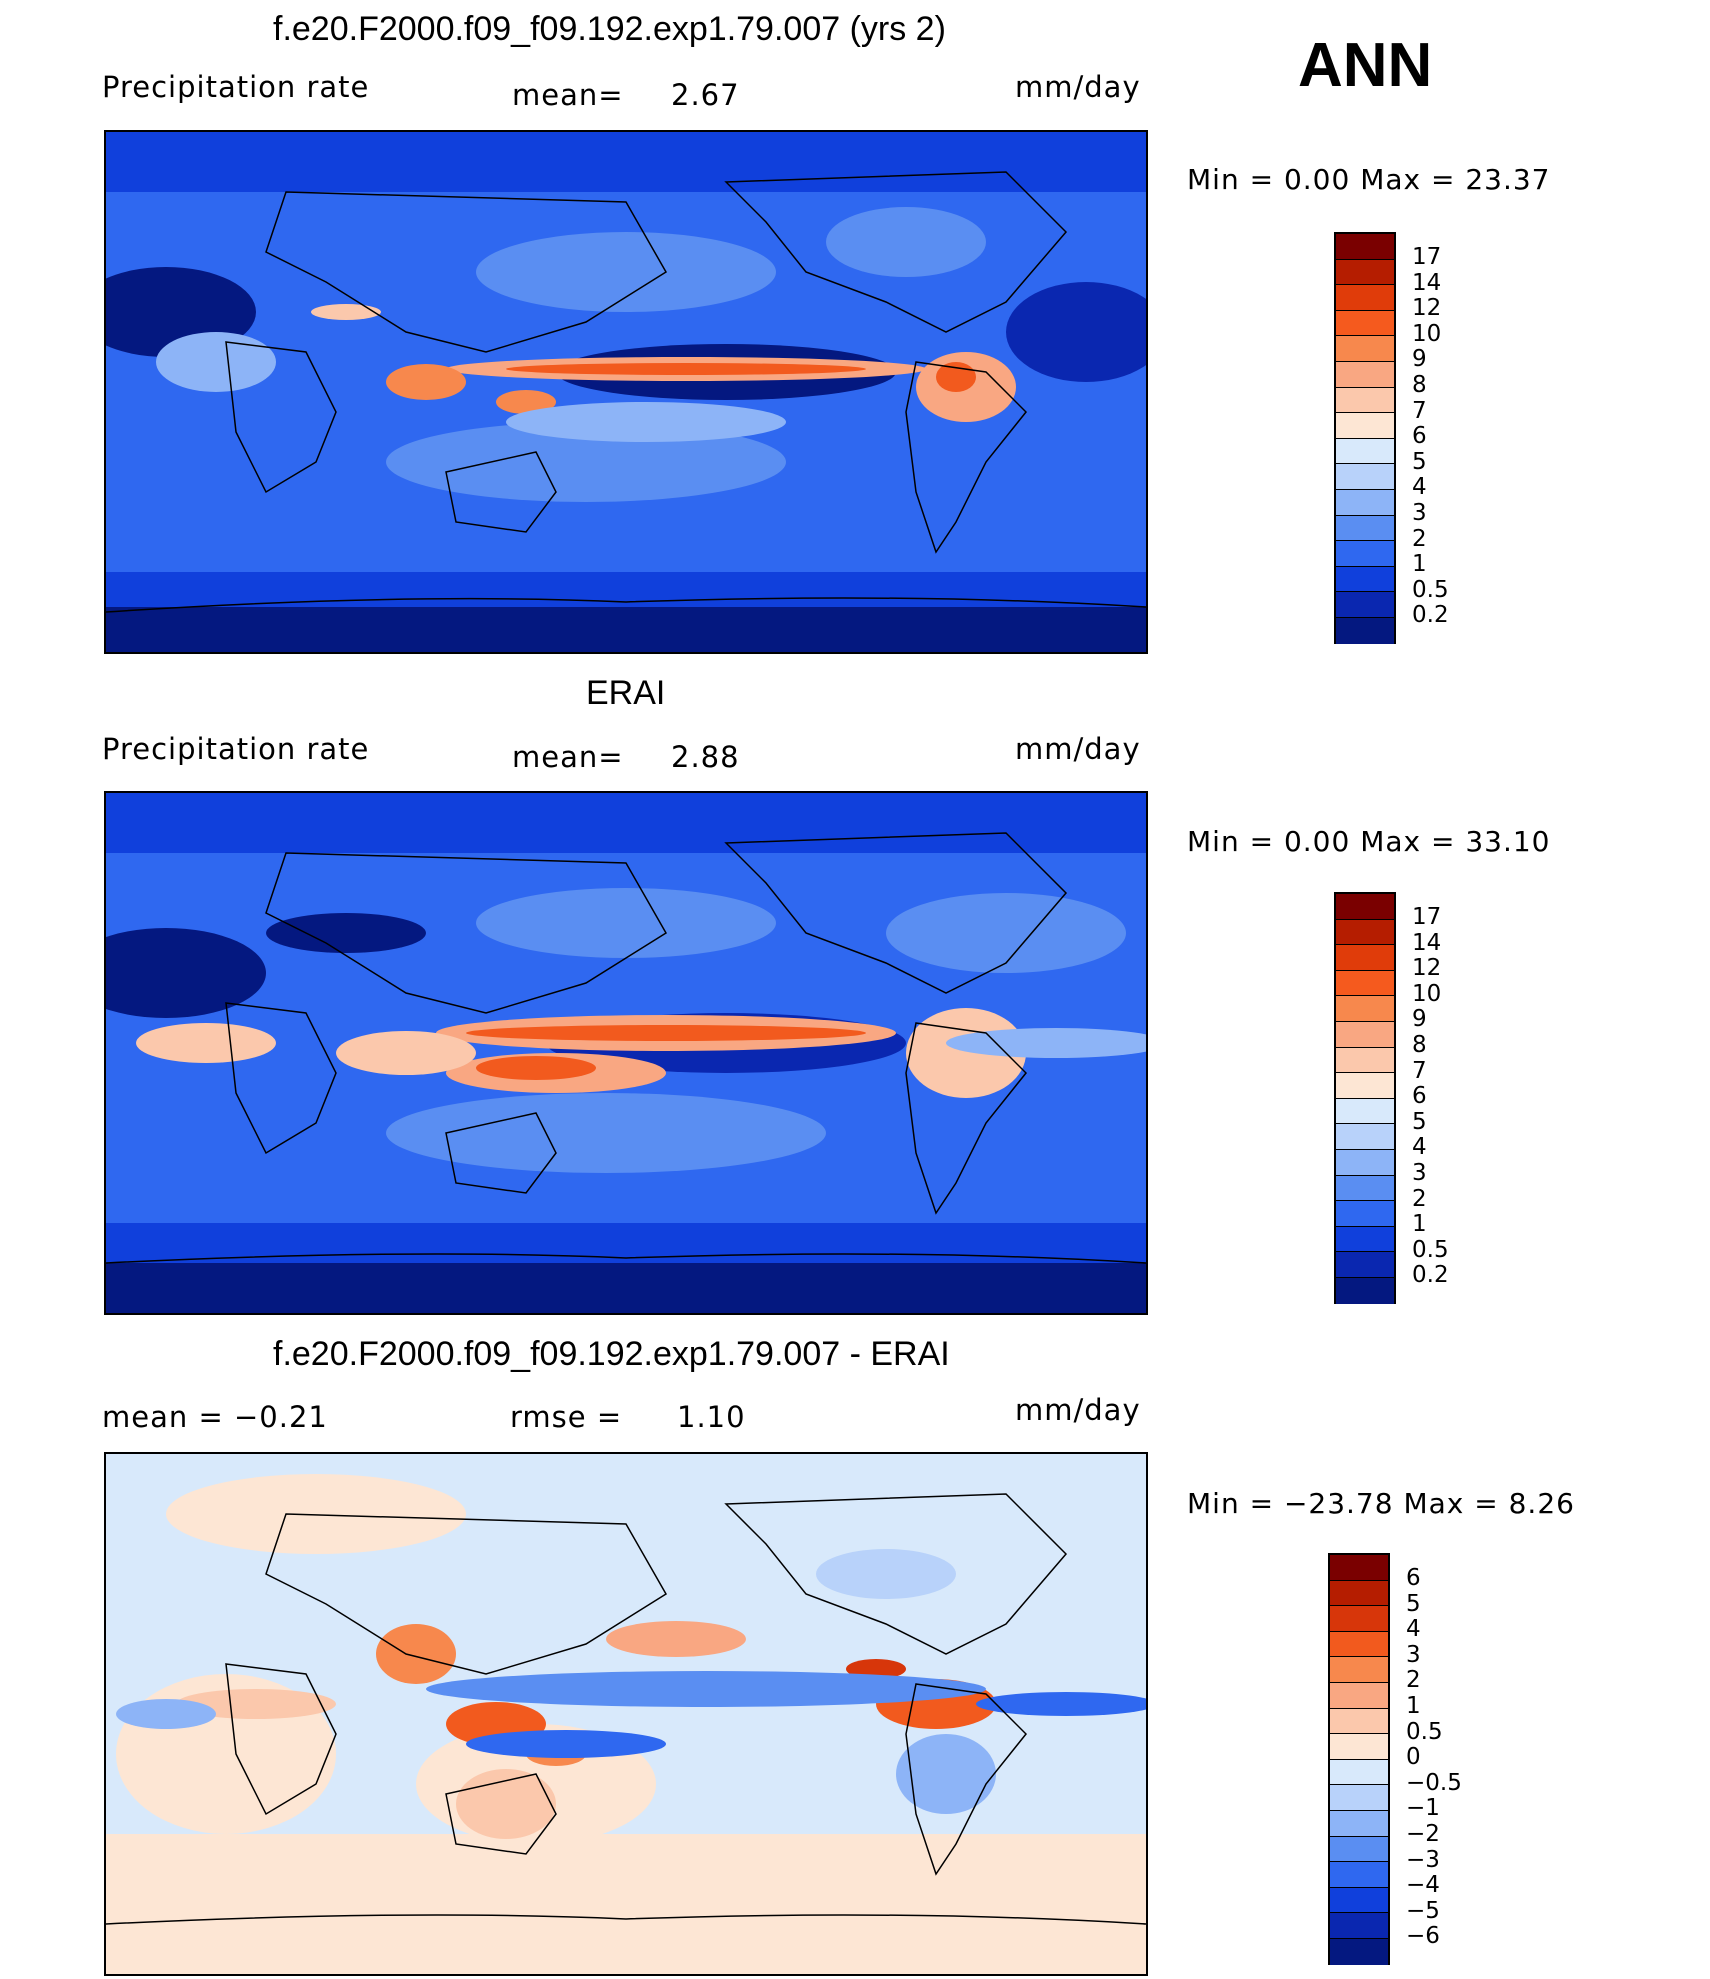  Describe the element at coordinates (1078, 1410) in the screenshot. I see `panel-3-units: mm/day` at that location.